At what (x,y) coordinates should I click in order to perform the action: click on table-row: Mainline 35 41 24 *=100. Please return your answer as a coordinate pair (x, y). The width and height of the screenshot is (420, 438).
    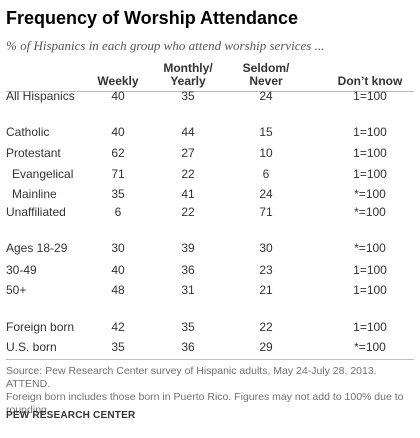
    Looking at the image, I should click on (210, 194).